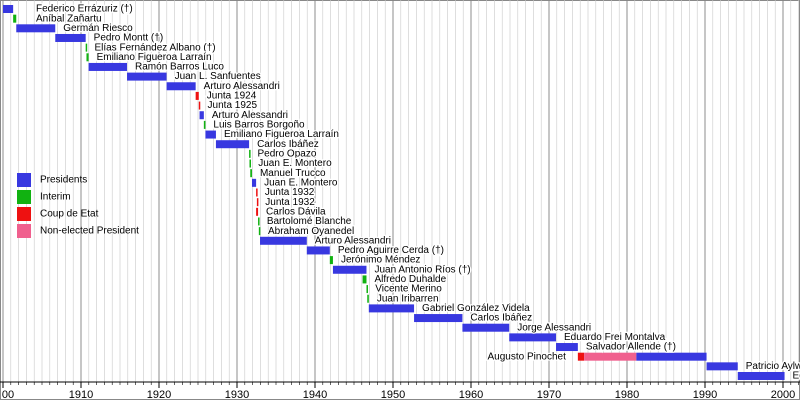 This screenshot has width=800, height=400. I want to click on x-tick-label: 1950, so click(393, 394).